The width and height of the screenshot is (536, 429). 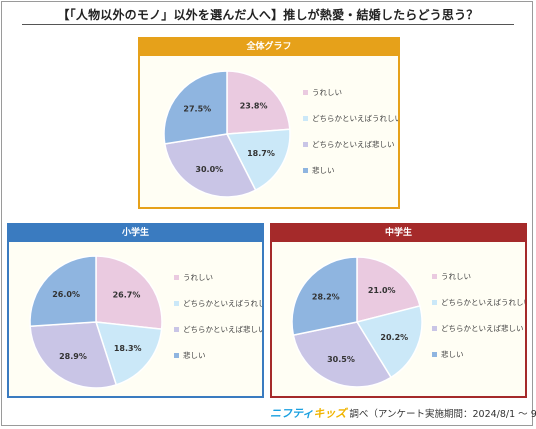 I want to click on data-label-3: 30.5%, so click(x=341, y=359).